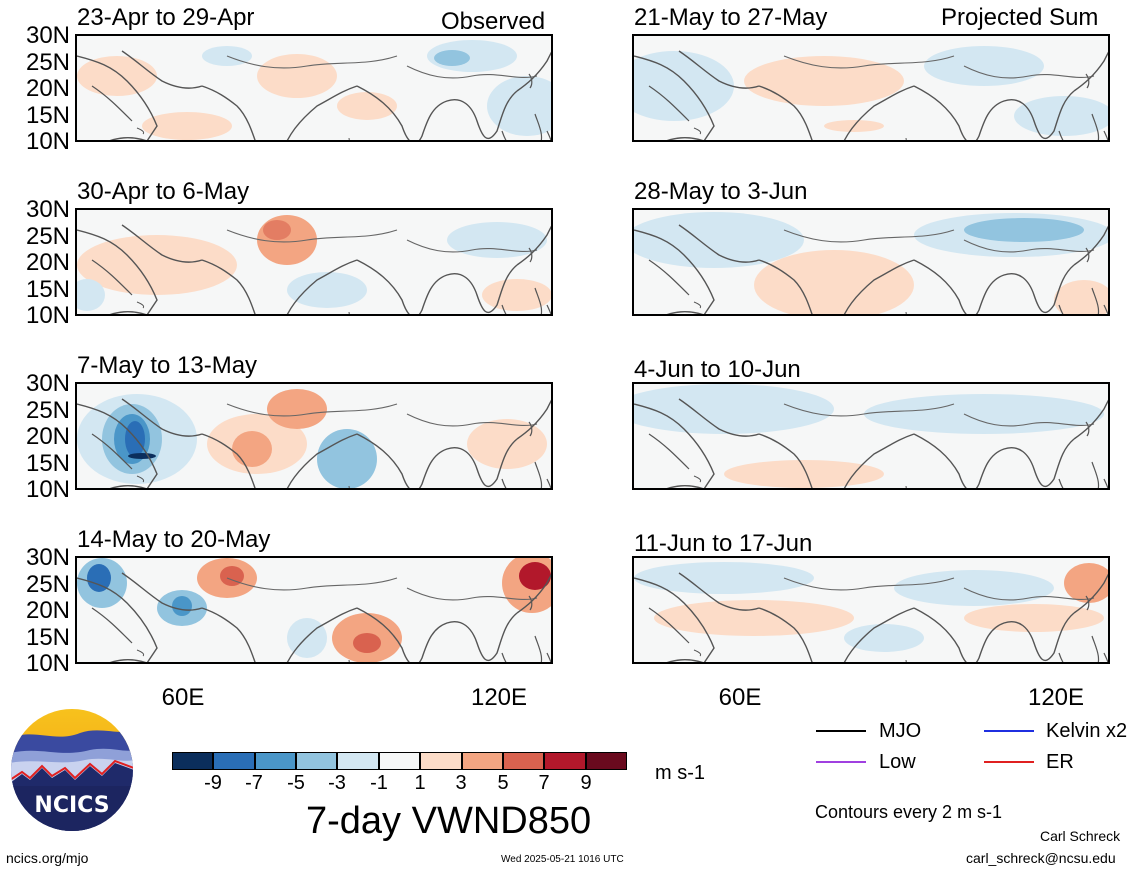 This screenshot has height=872, width=1135. I want to click on footer-email: carl_schreck@ncsu.edu, so click(1041, 858).